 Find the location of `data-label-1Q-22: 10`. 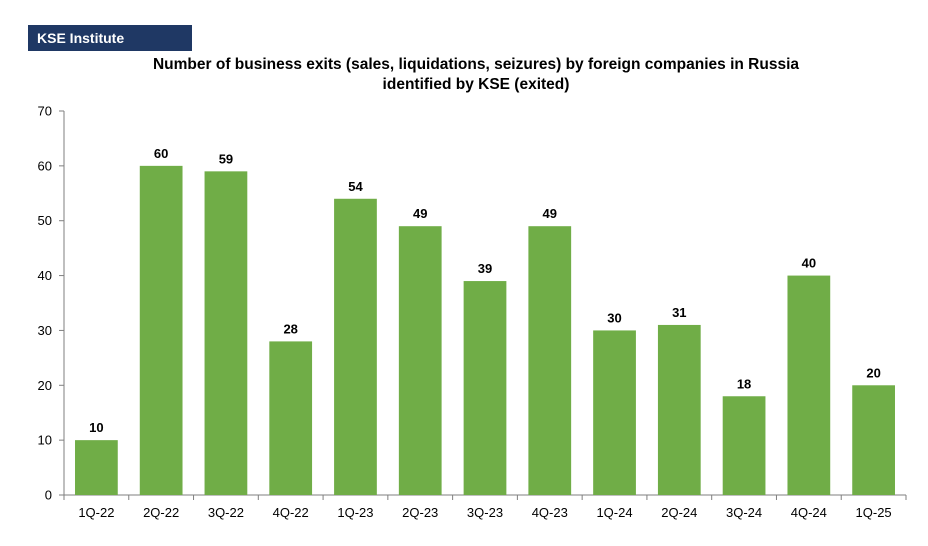

data-label-1Q-22: 10 is located at coordinates (96, 427).